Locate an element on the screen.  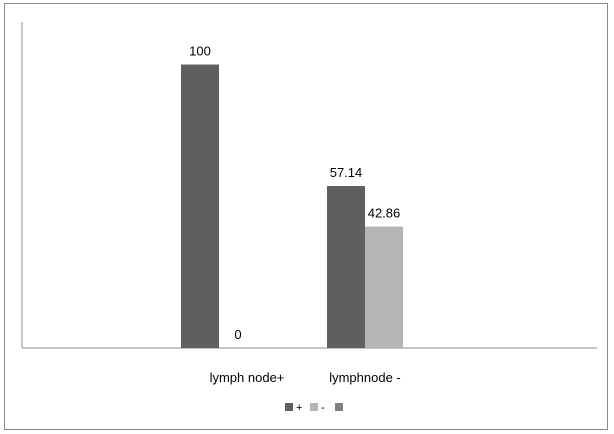
x-tick-label-1: lymph node+ is located at coordinates (247, 377).